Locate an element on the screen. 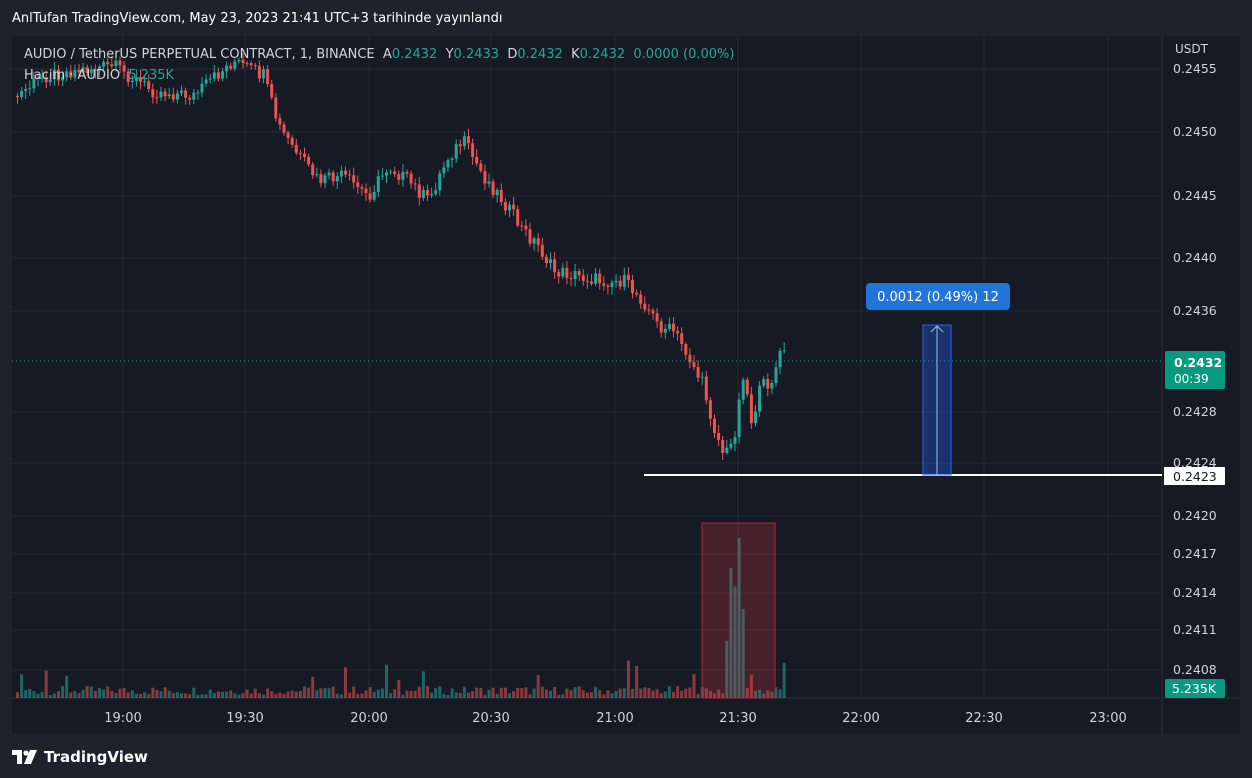 The image size is (1252, 778). time-tick-label: 23:00 is located at coordinates (1107, 718).